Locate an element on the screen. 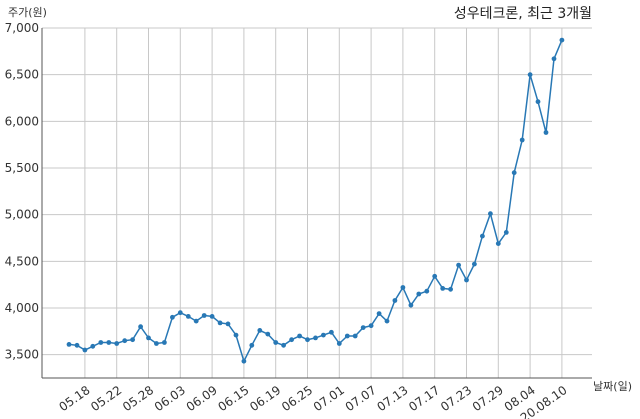  y-tick-label: 4,500 is located at coordinates (22, 261).